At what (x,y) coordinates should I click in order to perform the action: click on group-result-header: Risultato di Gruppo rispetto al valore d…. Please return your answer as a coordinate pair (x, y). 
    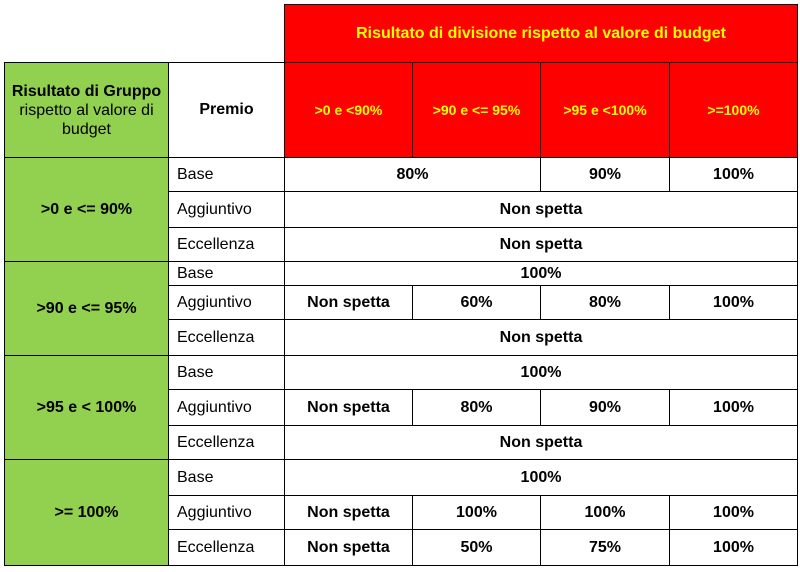
    Looking at the image, I should click on (86, 110).